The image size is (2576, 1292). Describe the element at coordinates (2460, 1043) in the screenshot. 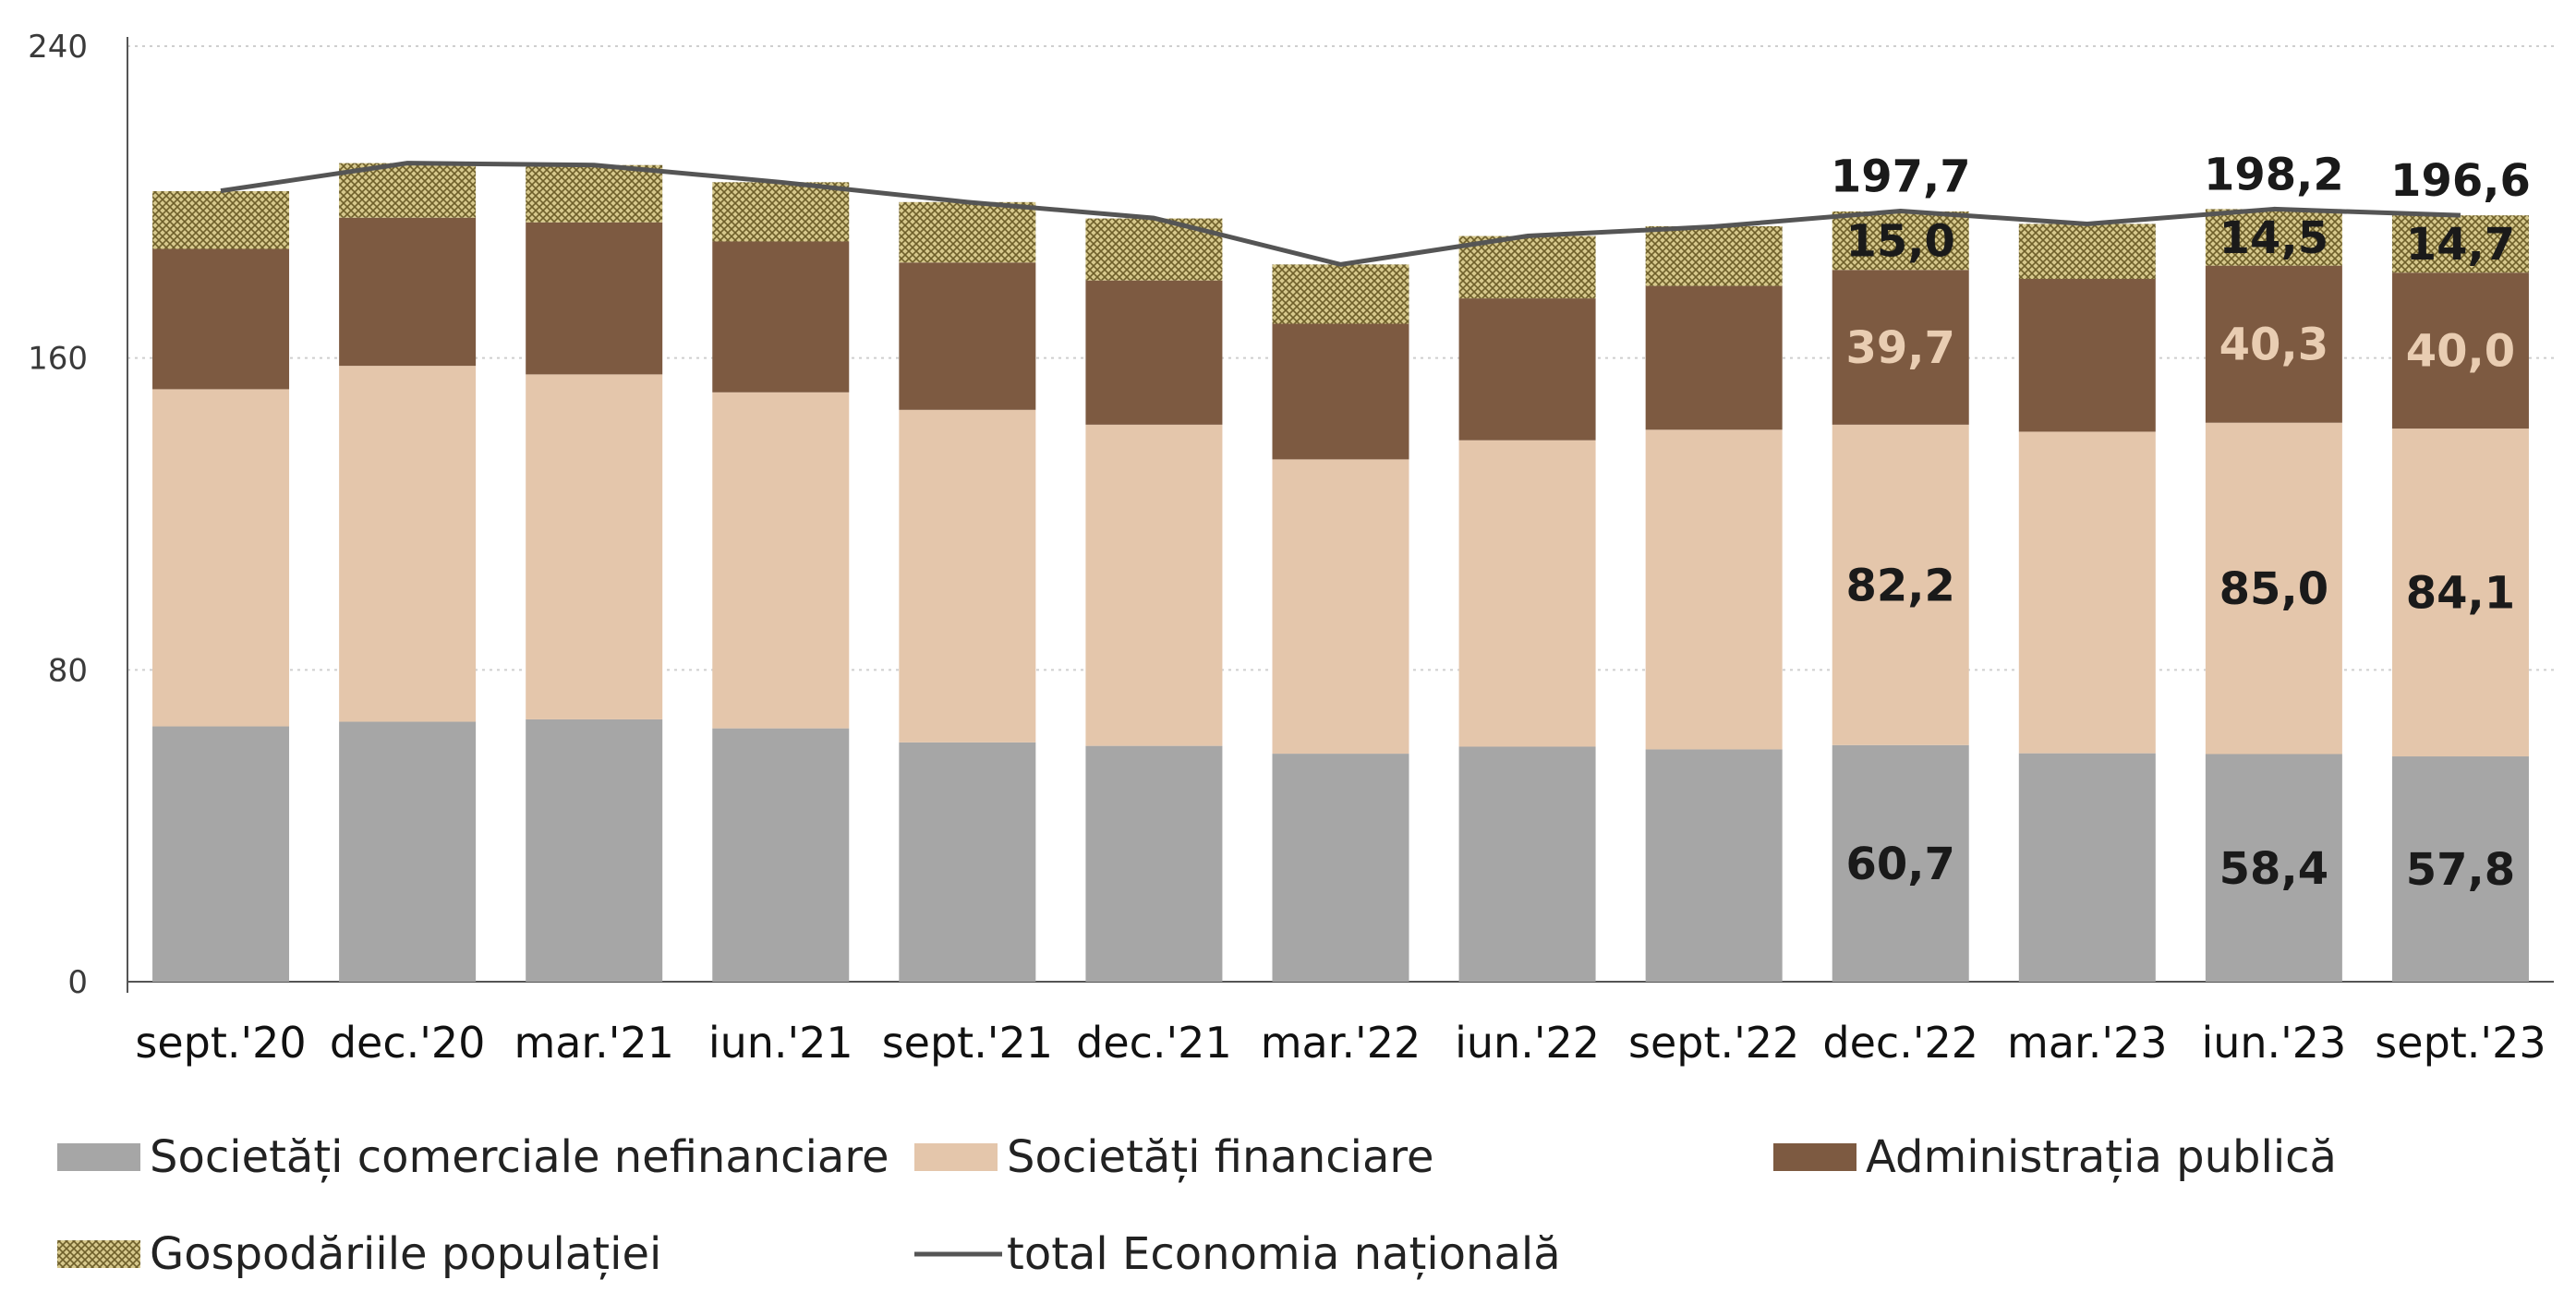

I see `x-tick-label: sept.'23` at that location.